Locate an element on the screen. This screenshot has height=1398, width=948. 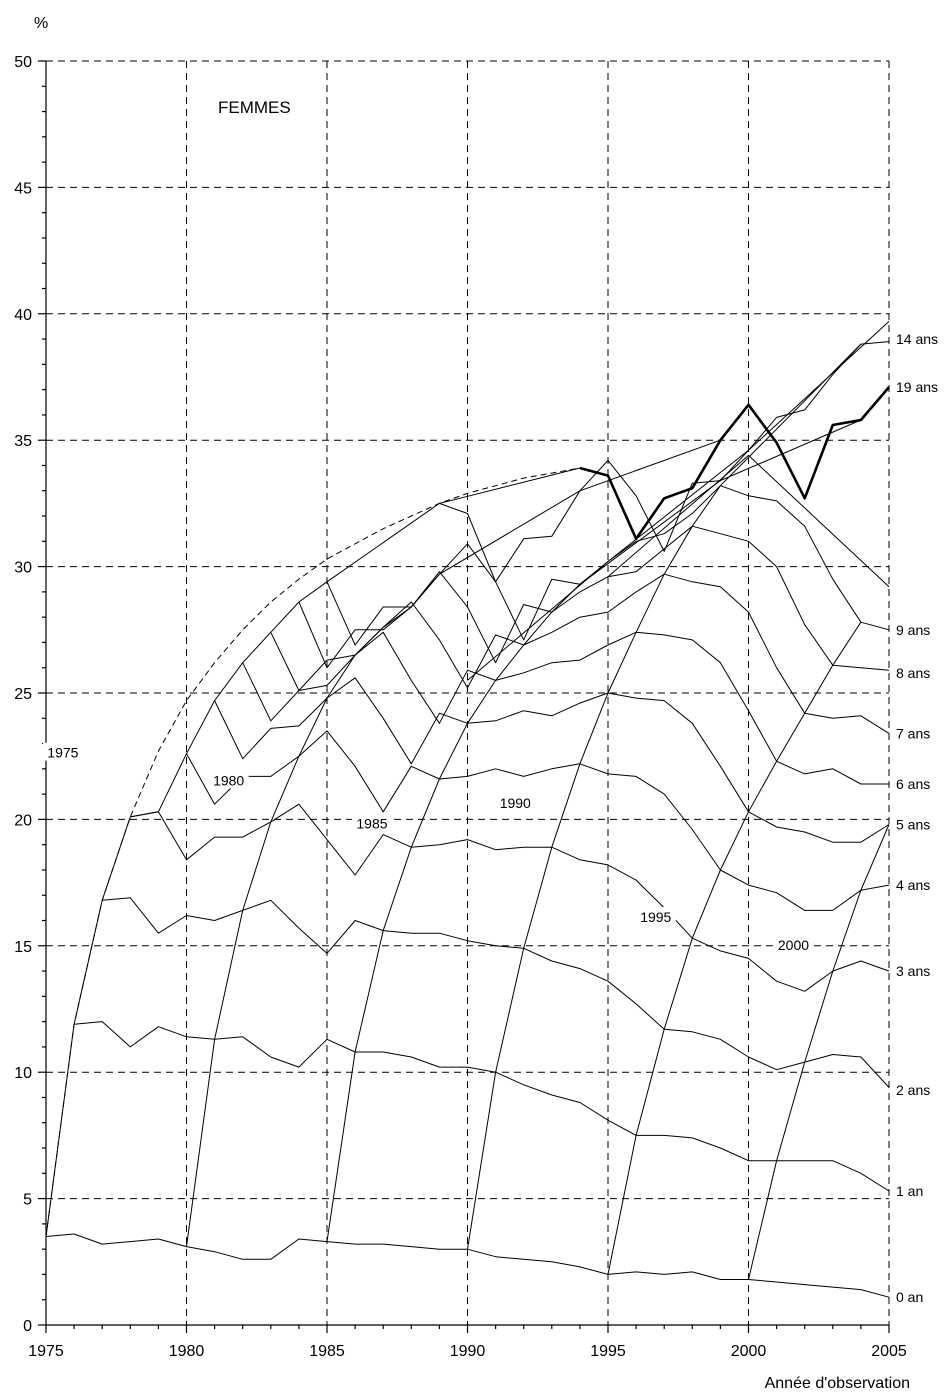
y-tick-label: 50 is located at coordinates (23, 62).